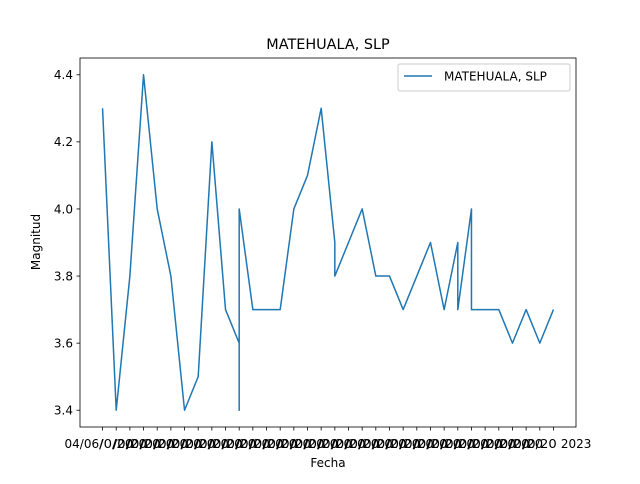 The image size is (640, 484). What do you see at coordinates (327, 463) in the screenshot?
I see `x-axis-title: Fecha` at bounding box center [327, 463].